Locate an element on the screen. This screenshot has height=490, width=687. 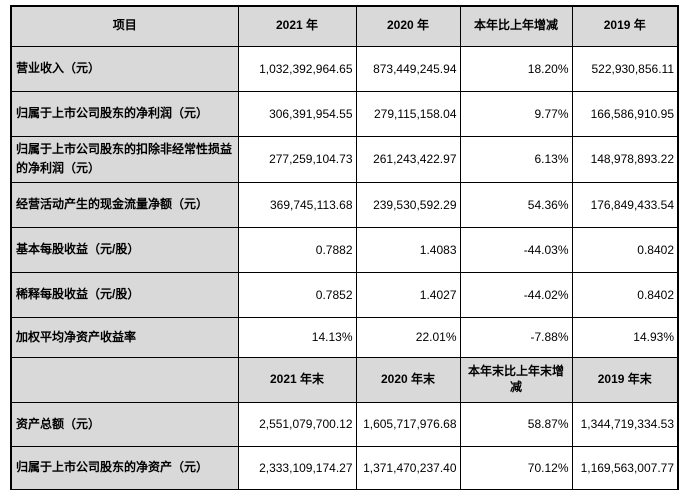
value-cell-2021: 2,333,109,174.27 is located at coordinates (297, 467).